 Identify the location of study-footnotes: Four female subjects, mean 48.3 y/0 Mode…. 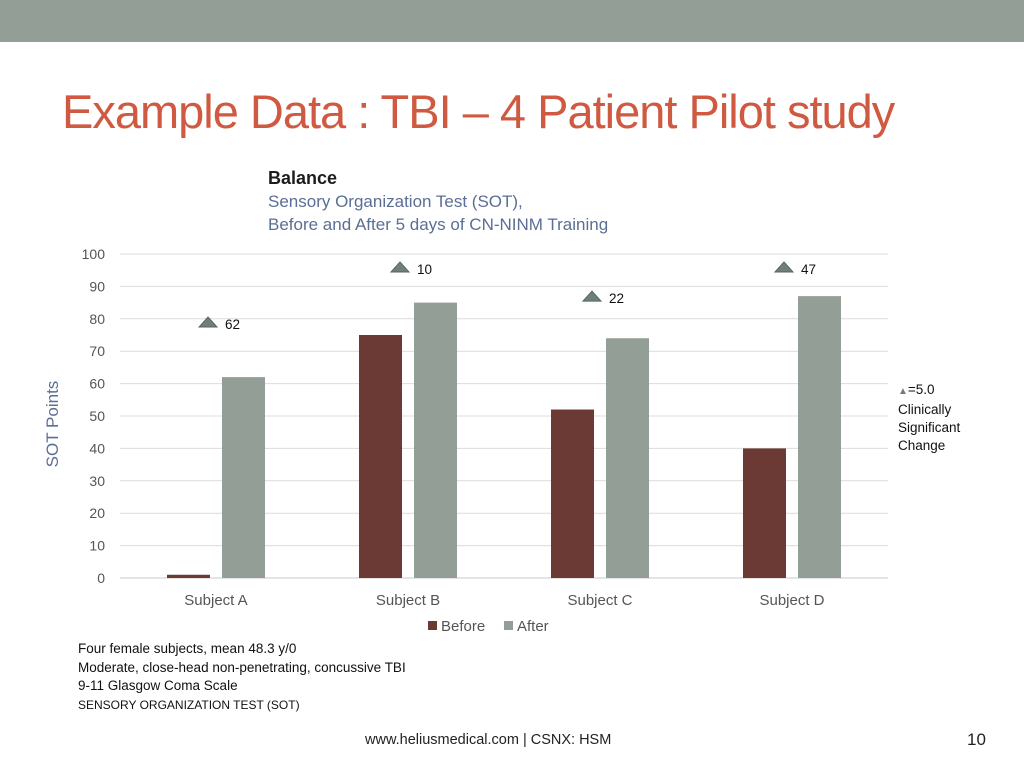
(242, 677).